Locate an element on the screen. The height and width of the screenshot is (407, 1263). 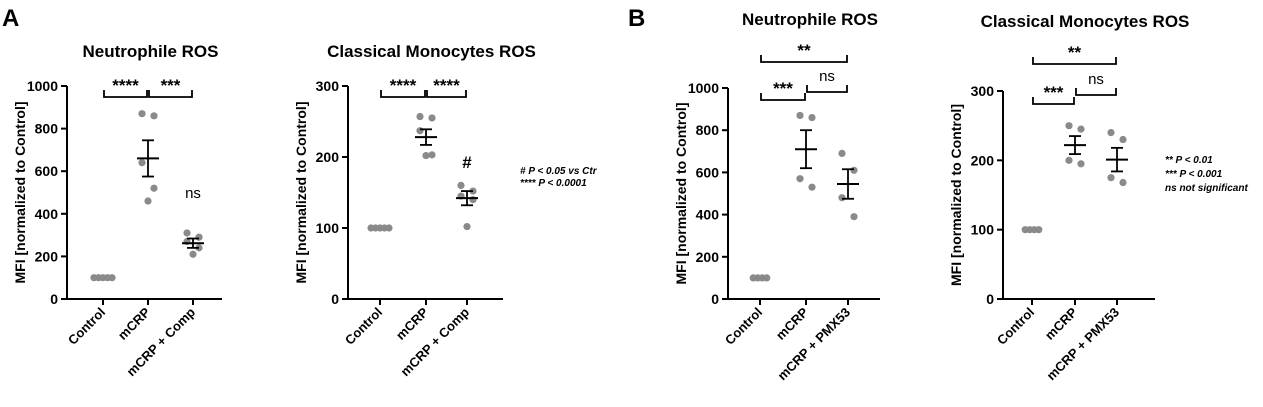
panel-letter-b: B is located at coordinates (636, 18).